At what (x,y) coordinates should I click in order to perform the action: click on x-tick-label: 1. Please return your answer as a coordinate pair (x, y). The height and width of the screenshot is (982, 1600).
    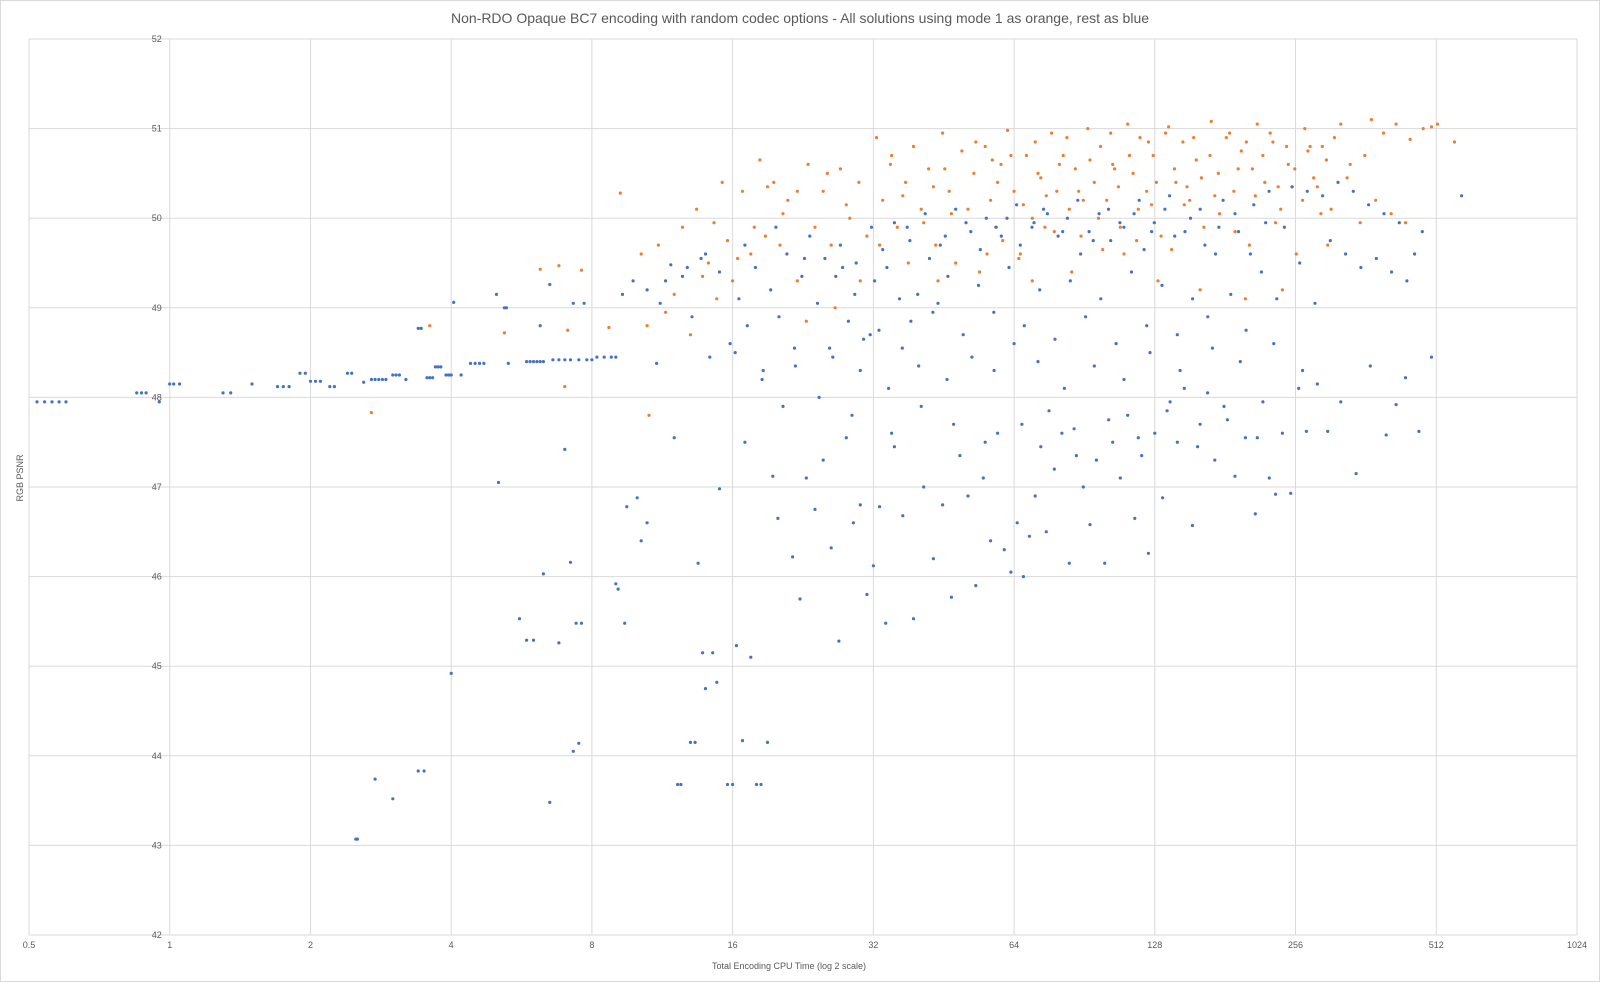
    Looking at the image, I should click on (169, 945).